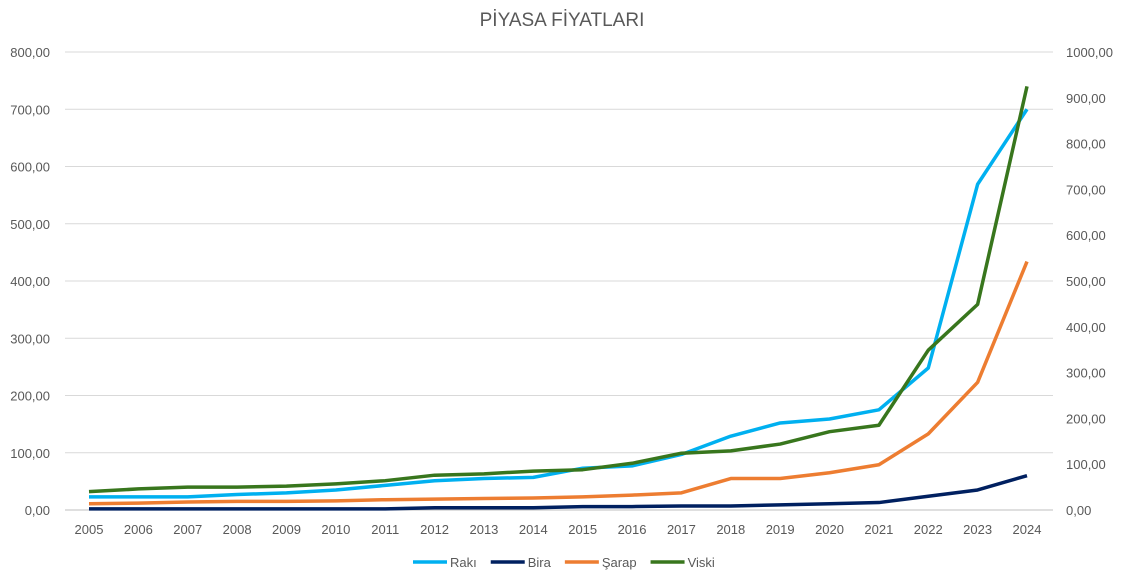 The height and width of the screenshot is (585, 1125). Describe the element at coordinates (780, 529) in the screenshot. I see `x-tick-label: 2019` at that location.